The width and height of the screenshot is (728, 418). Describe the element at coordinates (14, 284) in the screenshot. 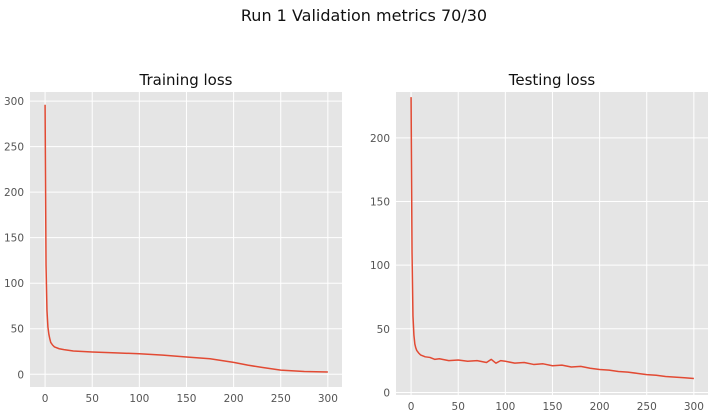

I see `training-loss-y-tick-label: 100` at that location.